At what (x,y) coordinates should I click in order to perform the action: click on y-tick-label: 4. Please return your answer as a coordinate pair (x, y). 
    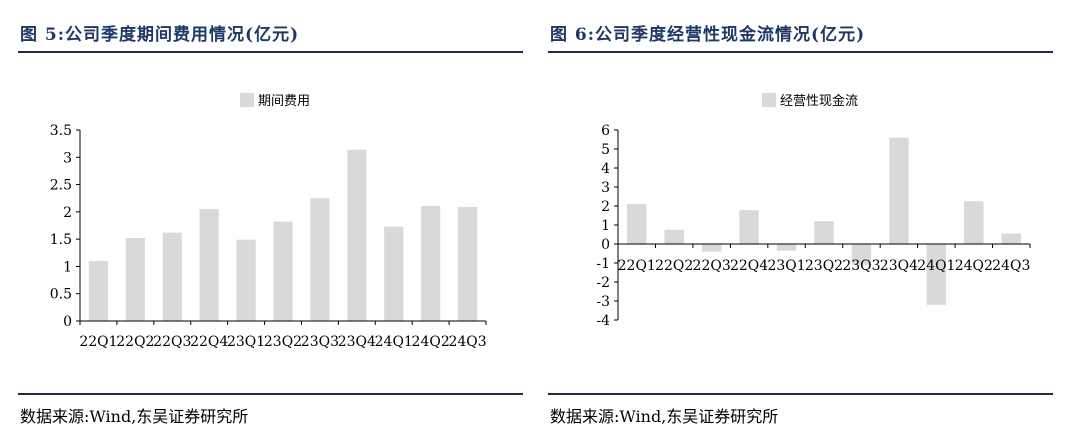
    Looking at the image, I should click on (605, 169).